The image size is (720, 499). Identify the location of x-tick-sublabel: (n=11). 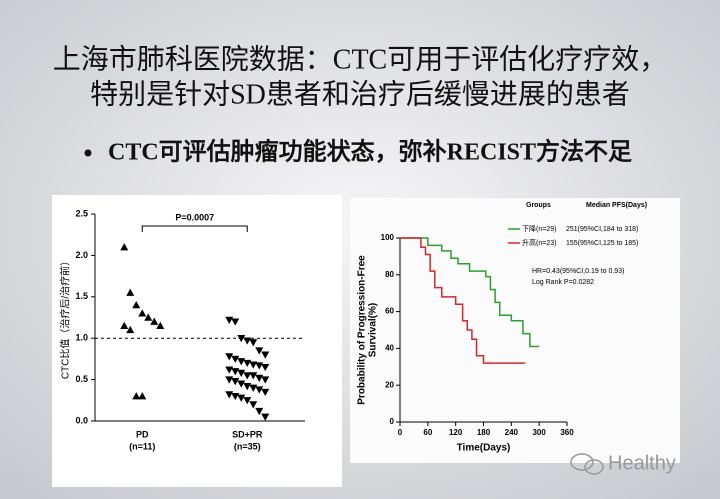
(142, 446).